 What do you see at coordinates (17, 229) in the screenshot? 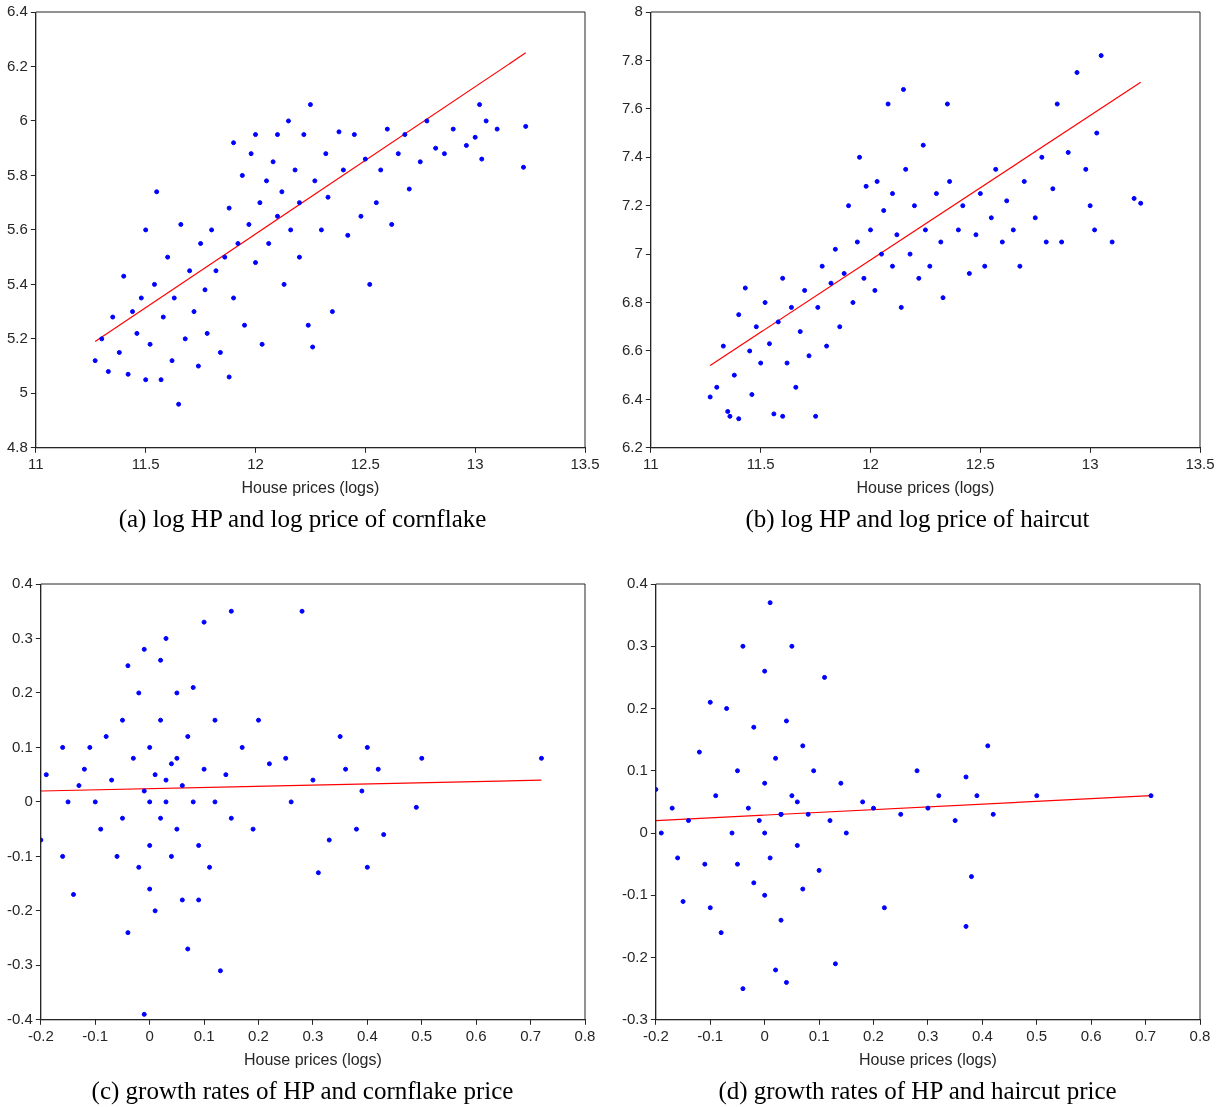
I see `y-tick-label: 5.6` at bounding box center [17, 229].